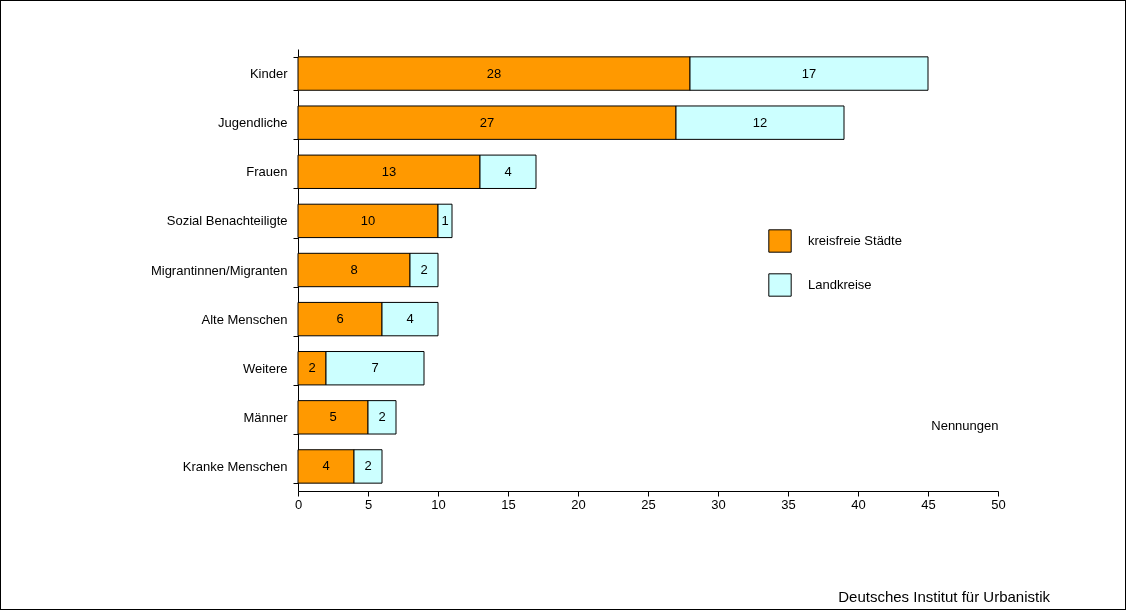 Image resolution: width=1126 pixels, height=610 pixels. I want to click on y-tick-label: Alte Menschen, so click(244, 319).